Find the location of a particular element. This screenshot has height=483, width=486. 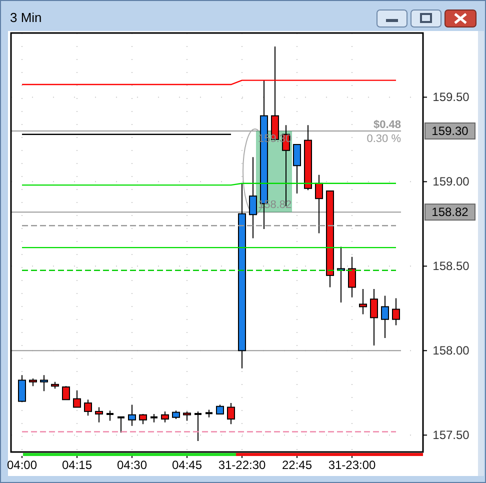

chart-title: 3 Min is located at coordinates (26, 17).